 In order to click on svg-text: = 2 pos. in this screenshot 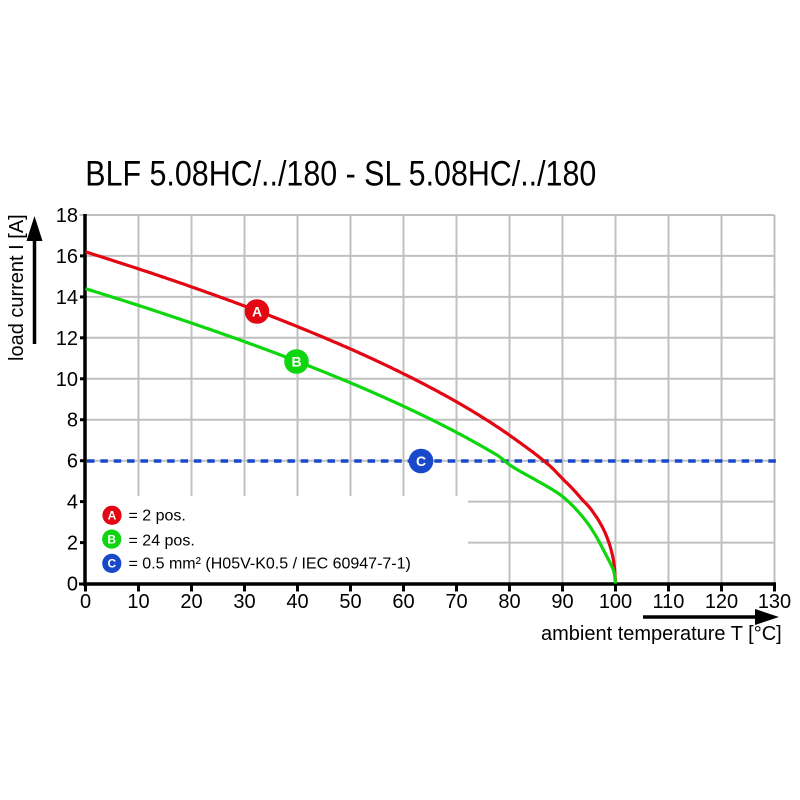, I will do `click(157, 516)`.